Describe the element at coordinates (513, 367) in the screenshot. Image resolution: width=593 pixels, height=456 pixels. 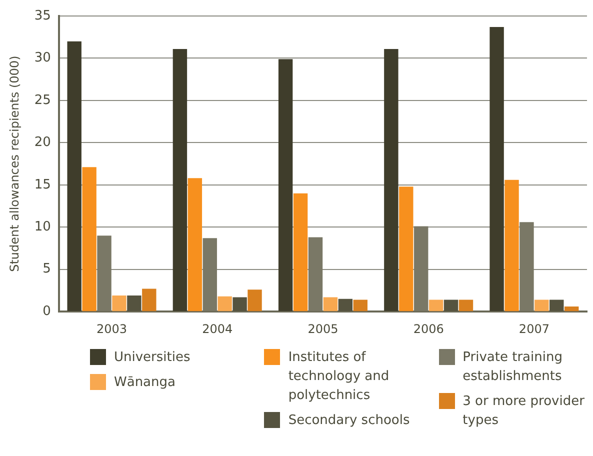
I see `legend-label: Private training establishments` at that location.